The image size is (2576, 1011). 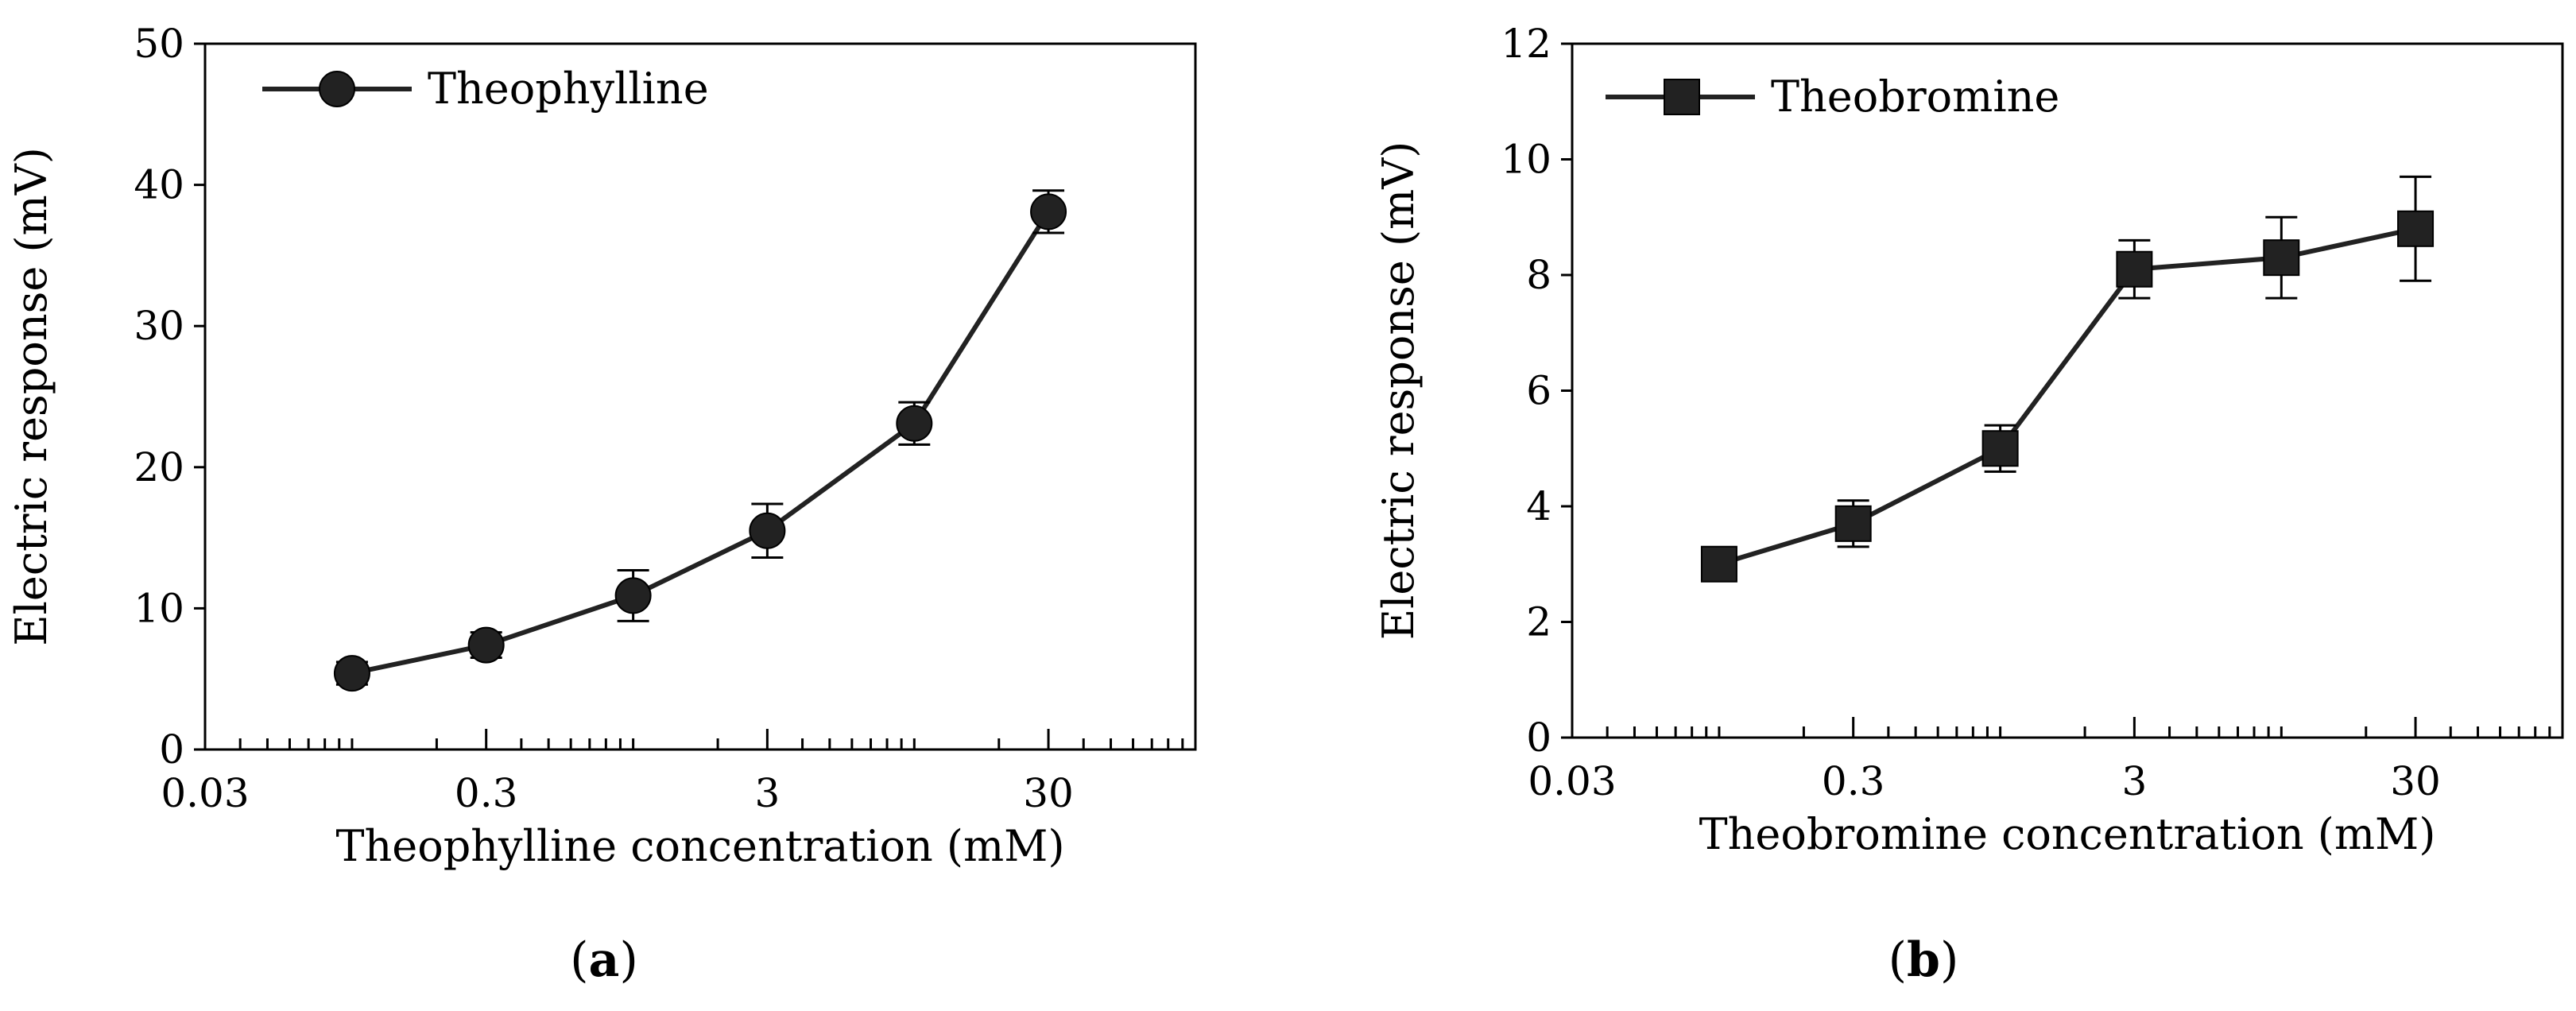 What do you see at coordinates (159, 326) in the screenshot?
I see `y-tick-label: 30` at bounding box center [159, 326].